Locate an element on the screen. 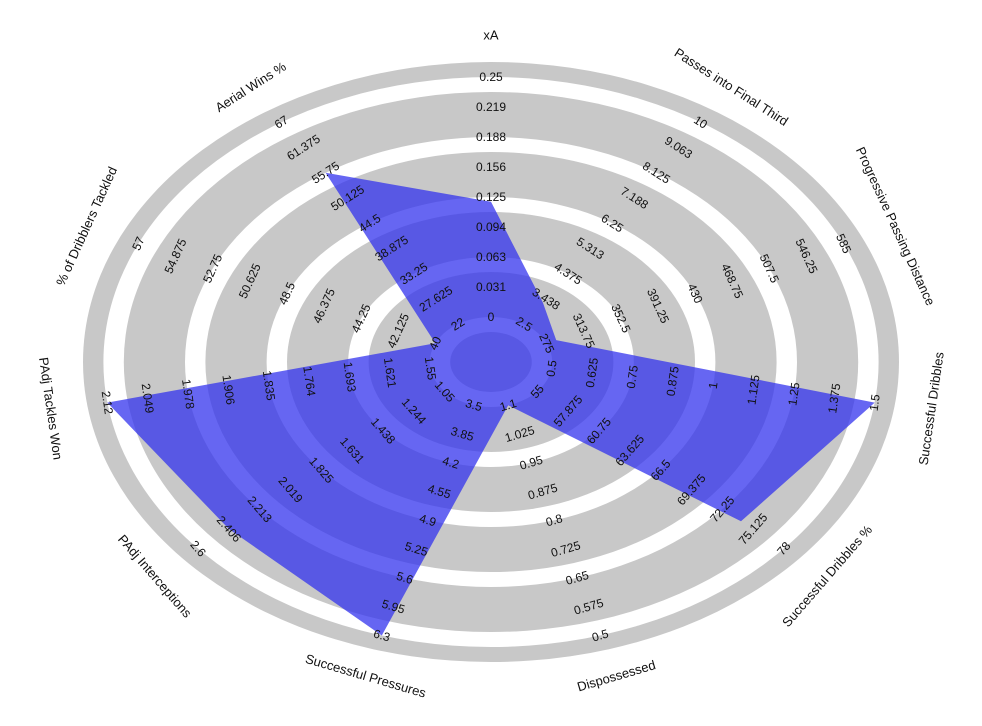 This screenshot has height=726, width=982. tick-label: 5.6 is located at coordinates (405, 578).